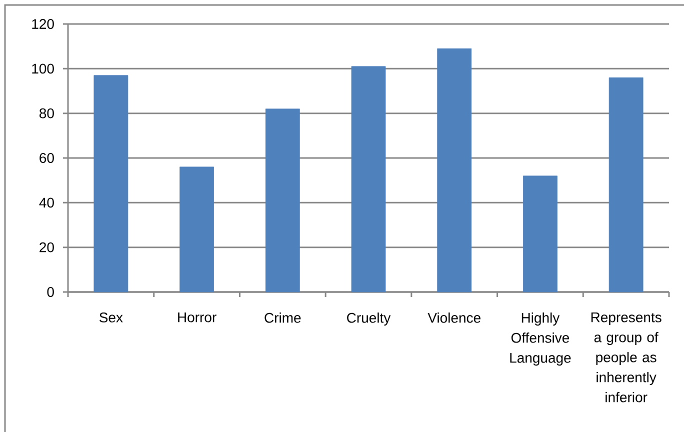 The height and width of the screenshot is (432, 684). I want to click on x-tick-label: Cruelty, so click(369, 319).